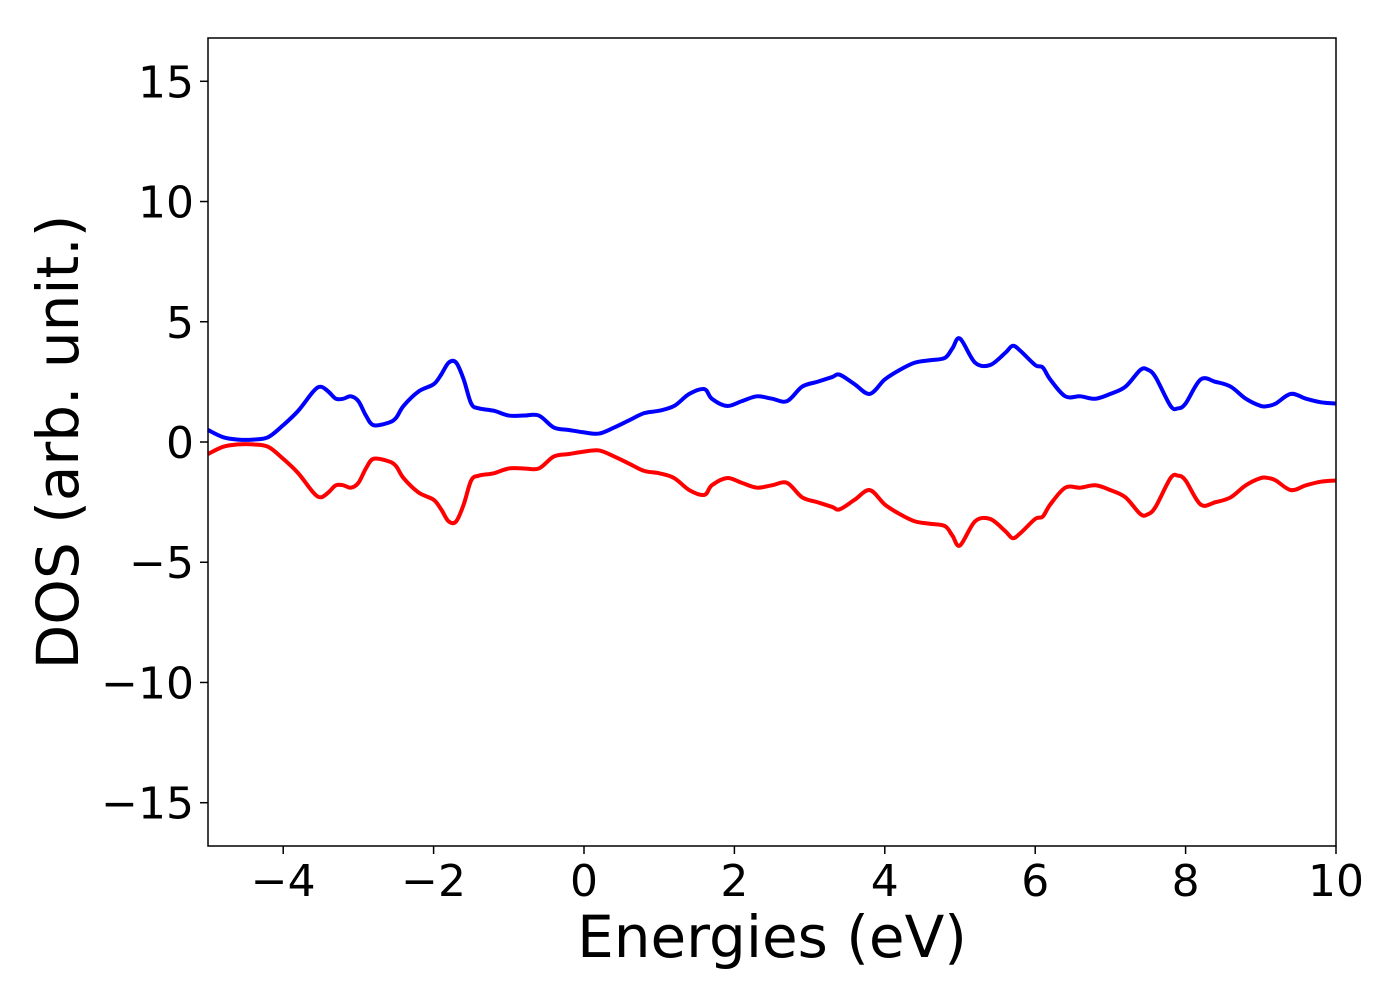  What do you see at coordinates (58, 442) in the screenshot?
I see `y-axis-label: DOS (arb. unit.)` at bounding box center [58, 442].